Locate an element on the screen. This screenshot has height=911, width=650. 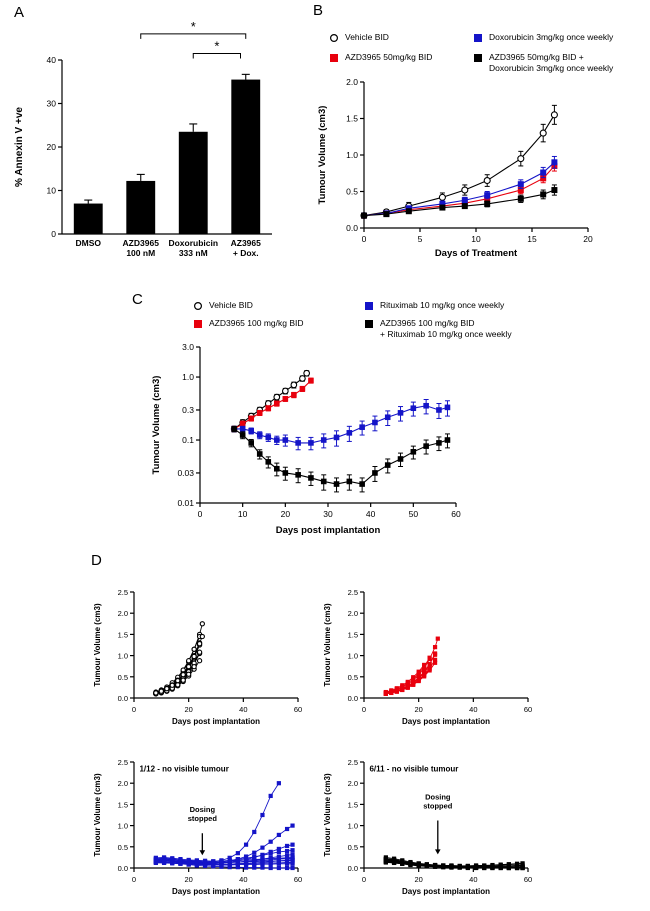
y-tick-label: 2.5 is located at coordinates (123, 592).